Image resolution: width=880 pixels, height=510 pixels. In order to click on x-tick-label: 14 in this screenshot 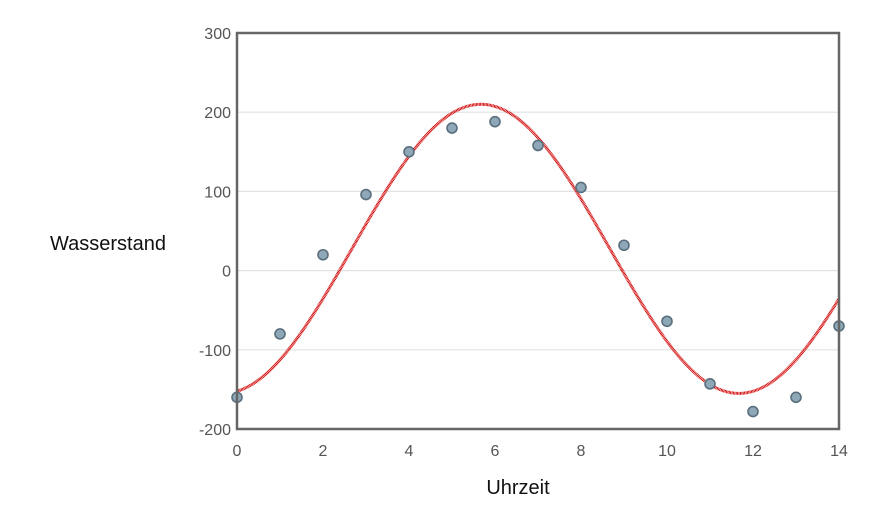, I will do `click(839, 451)`.